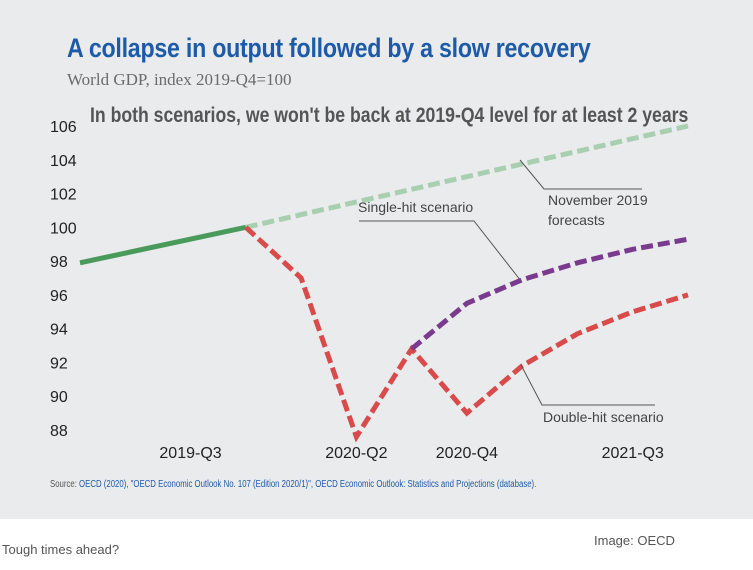 This screenshot has height=570, width=753. Describe the element at coordinates (63, 127) in the screenshot. I see `y-tick-label: 106` at that location.